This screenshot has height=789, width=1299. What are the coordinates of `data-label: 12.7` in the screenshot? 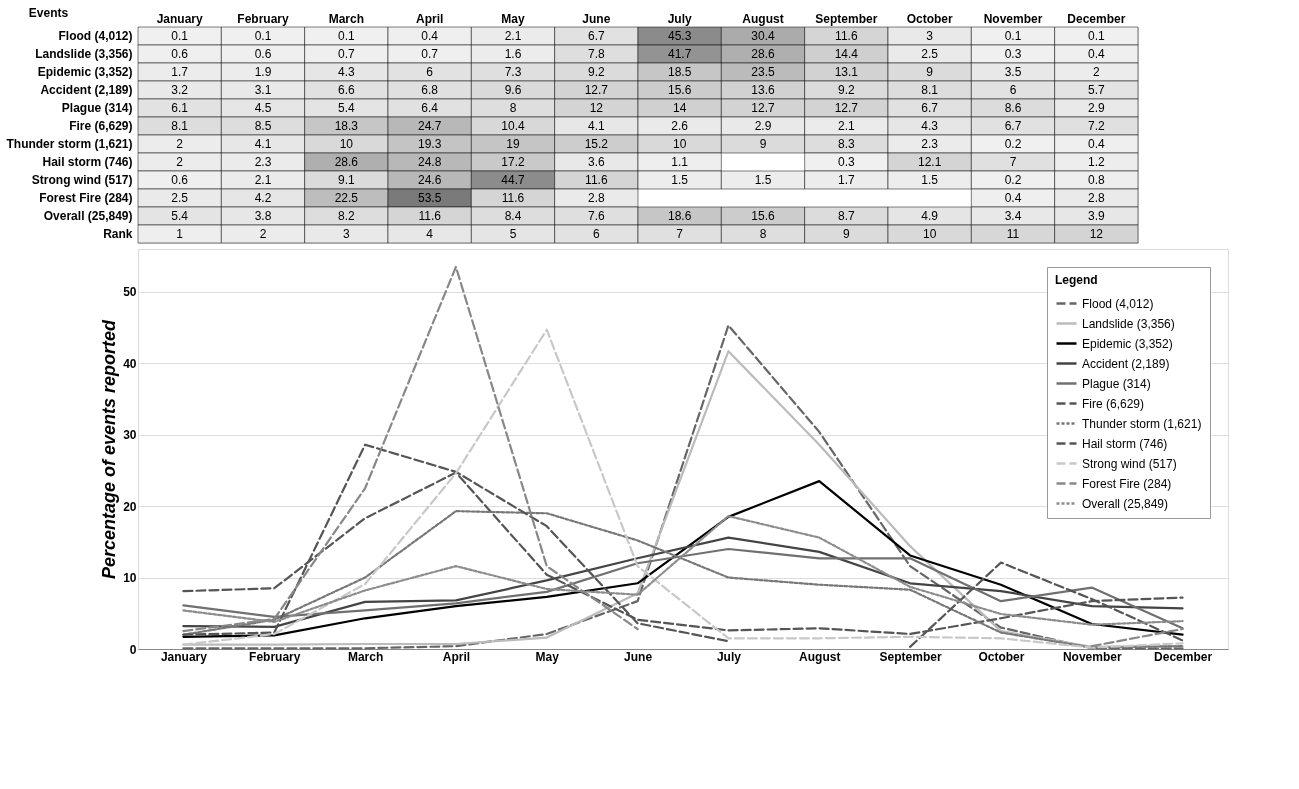 It's located at (846, 108).